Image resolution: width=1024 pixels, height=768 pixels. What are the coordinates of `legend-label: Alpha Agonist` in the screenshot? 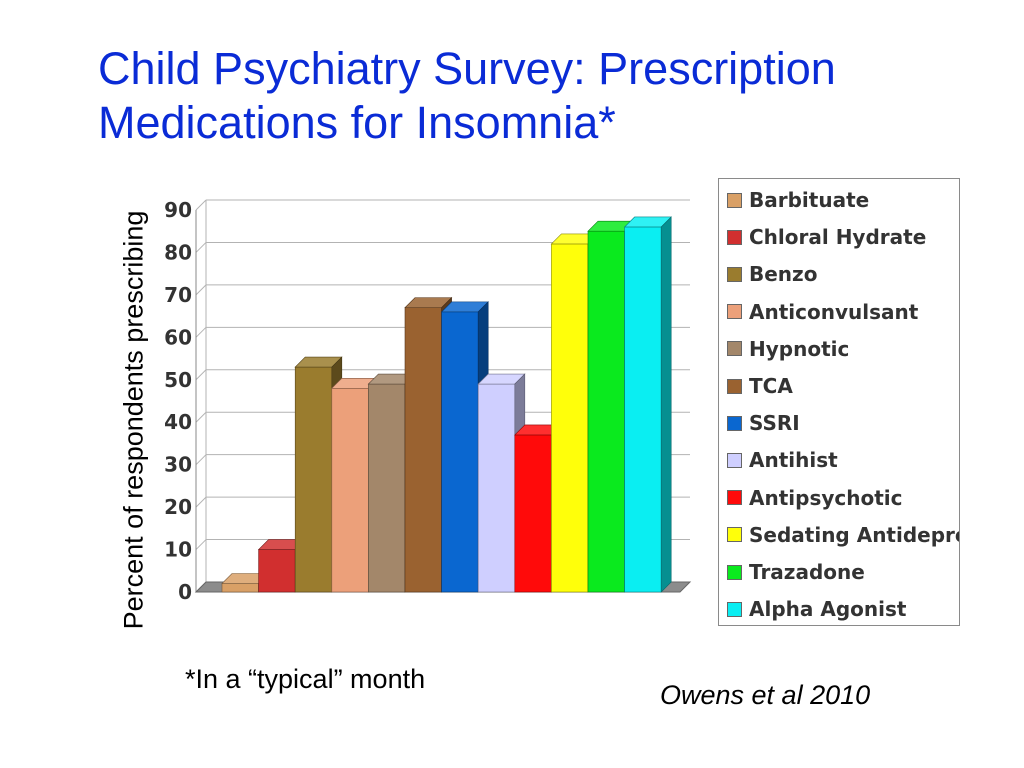 It's located at (828, 609).